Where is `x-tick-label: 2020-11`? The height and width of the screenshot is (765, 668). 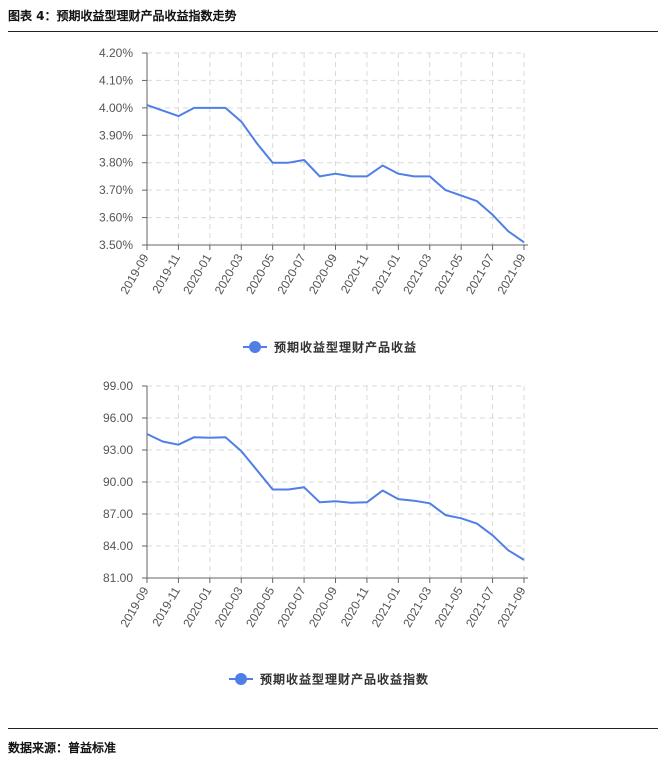 x-tick-label: 2020-11 is located at coordinates (355, 606).